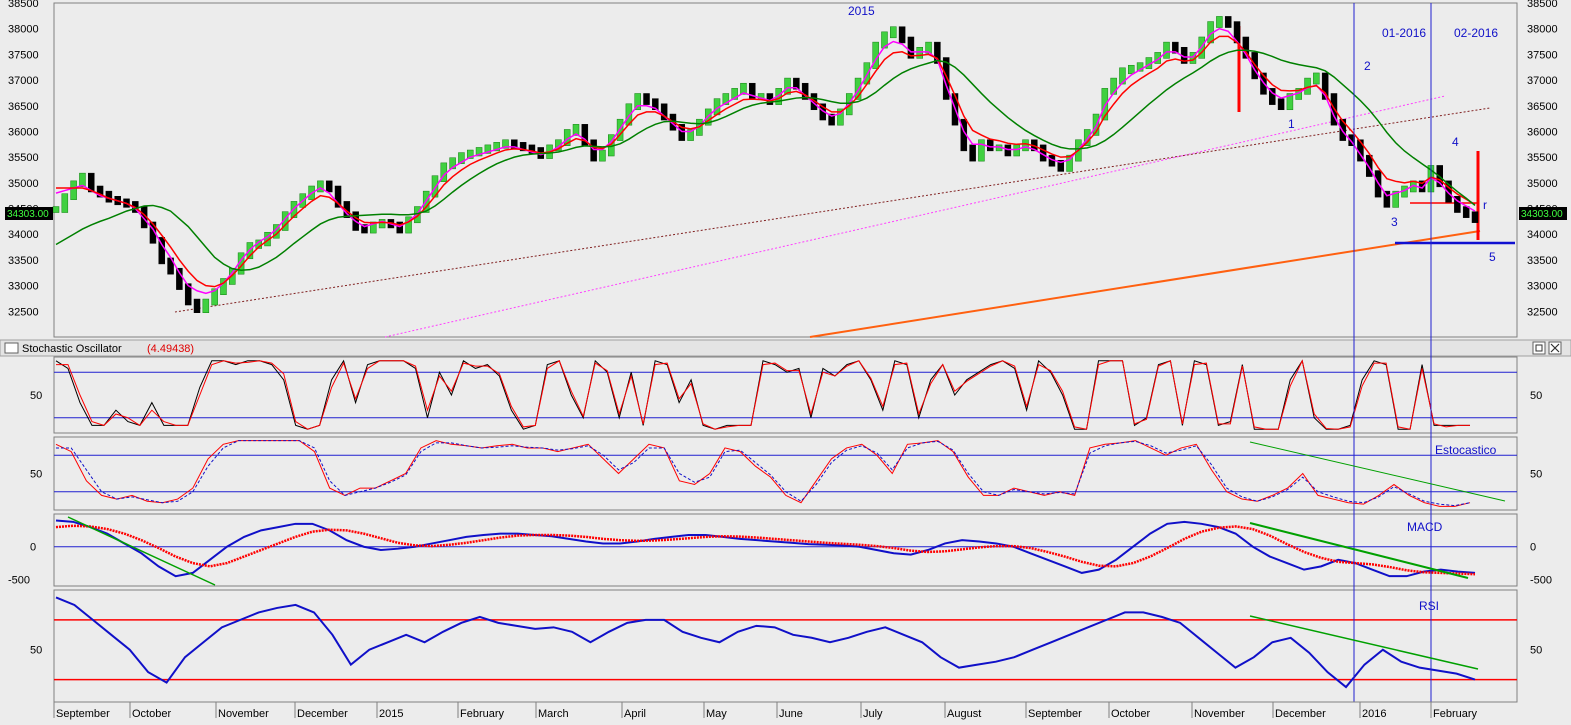 This screenshot has width=1571, height=725. Describe the element at coordinates (1542, 184) in the screenshot. I see `price-tick-label-right: 35000` at that location.